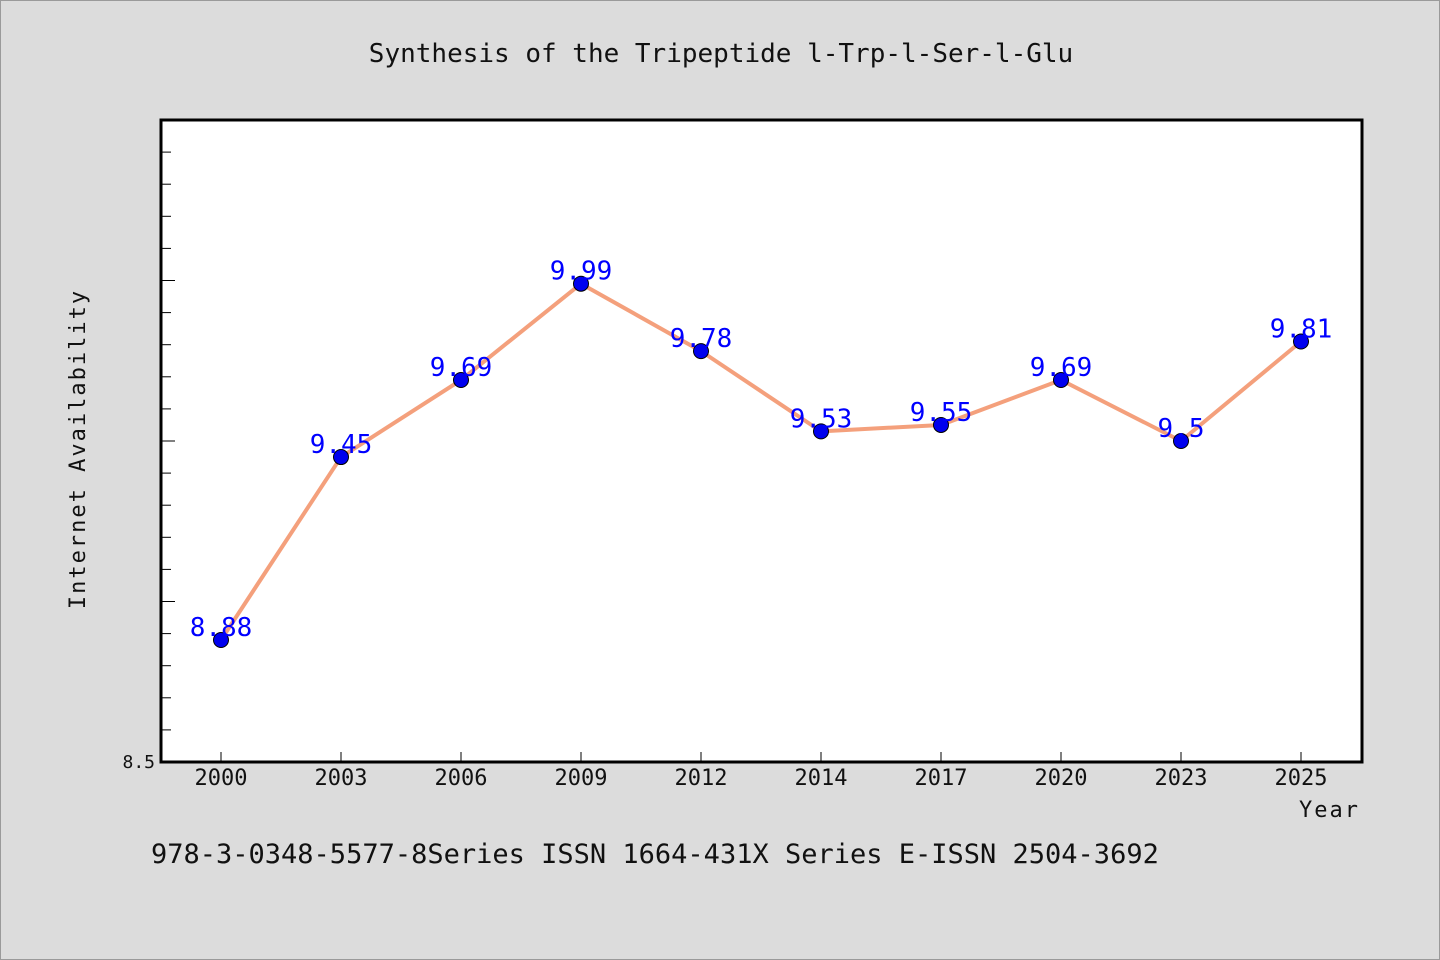 The image size is (1440, 960). I want to click on data-label: 9.78, so click(701, 339).